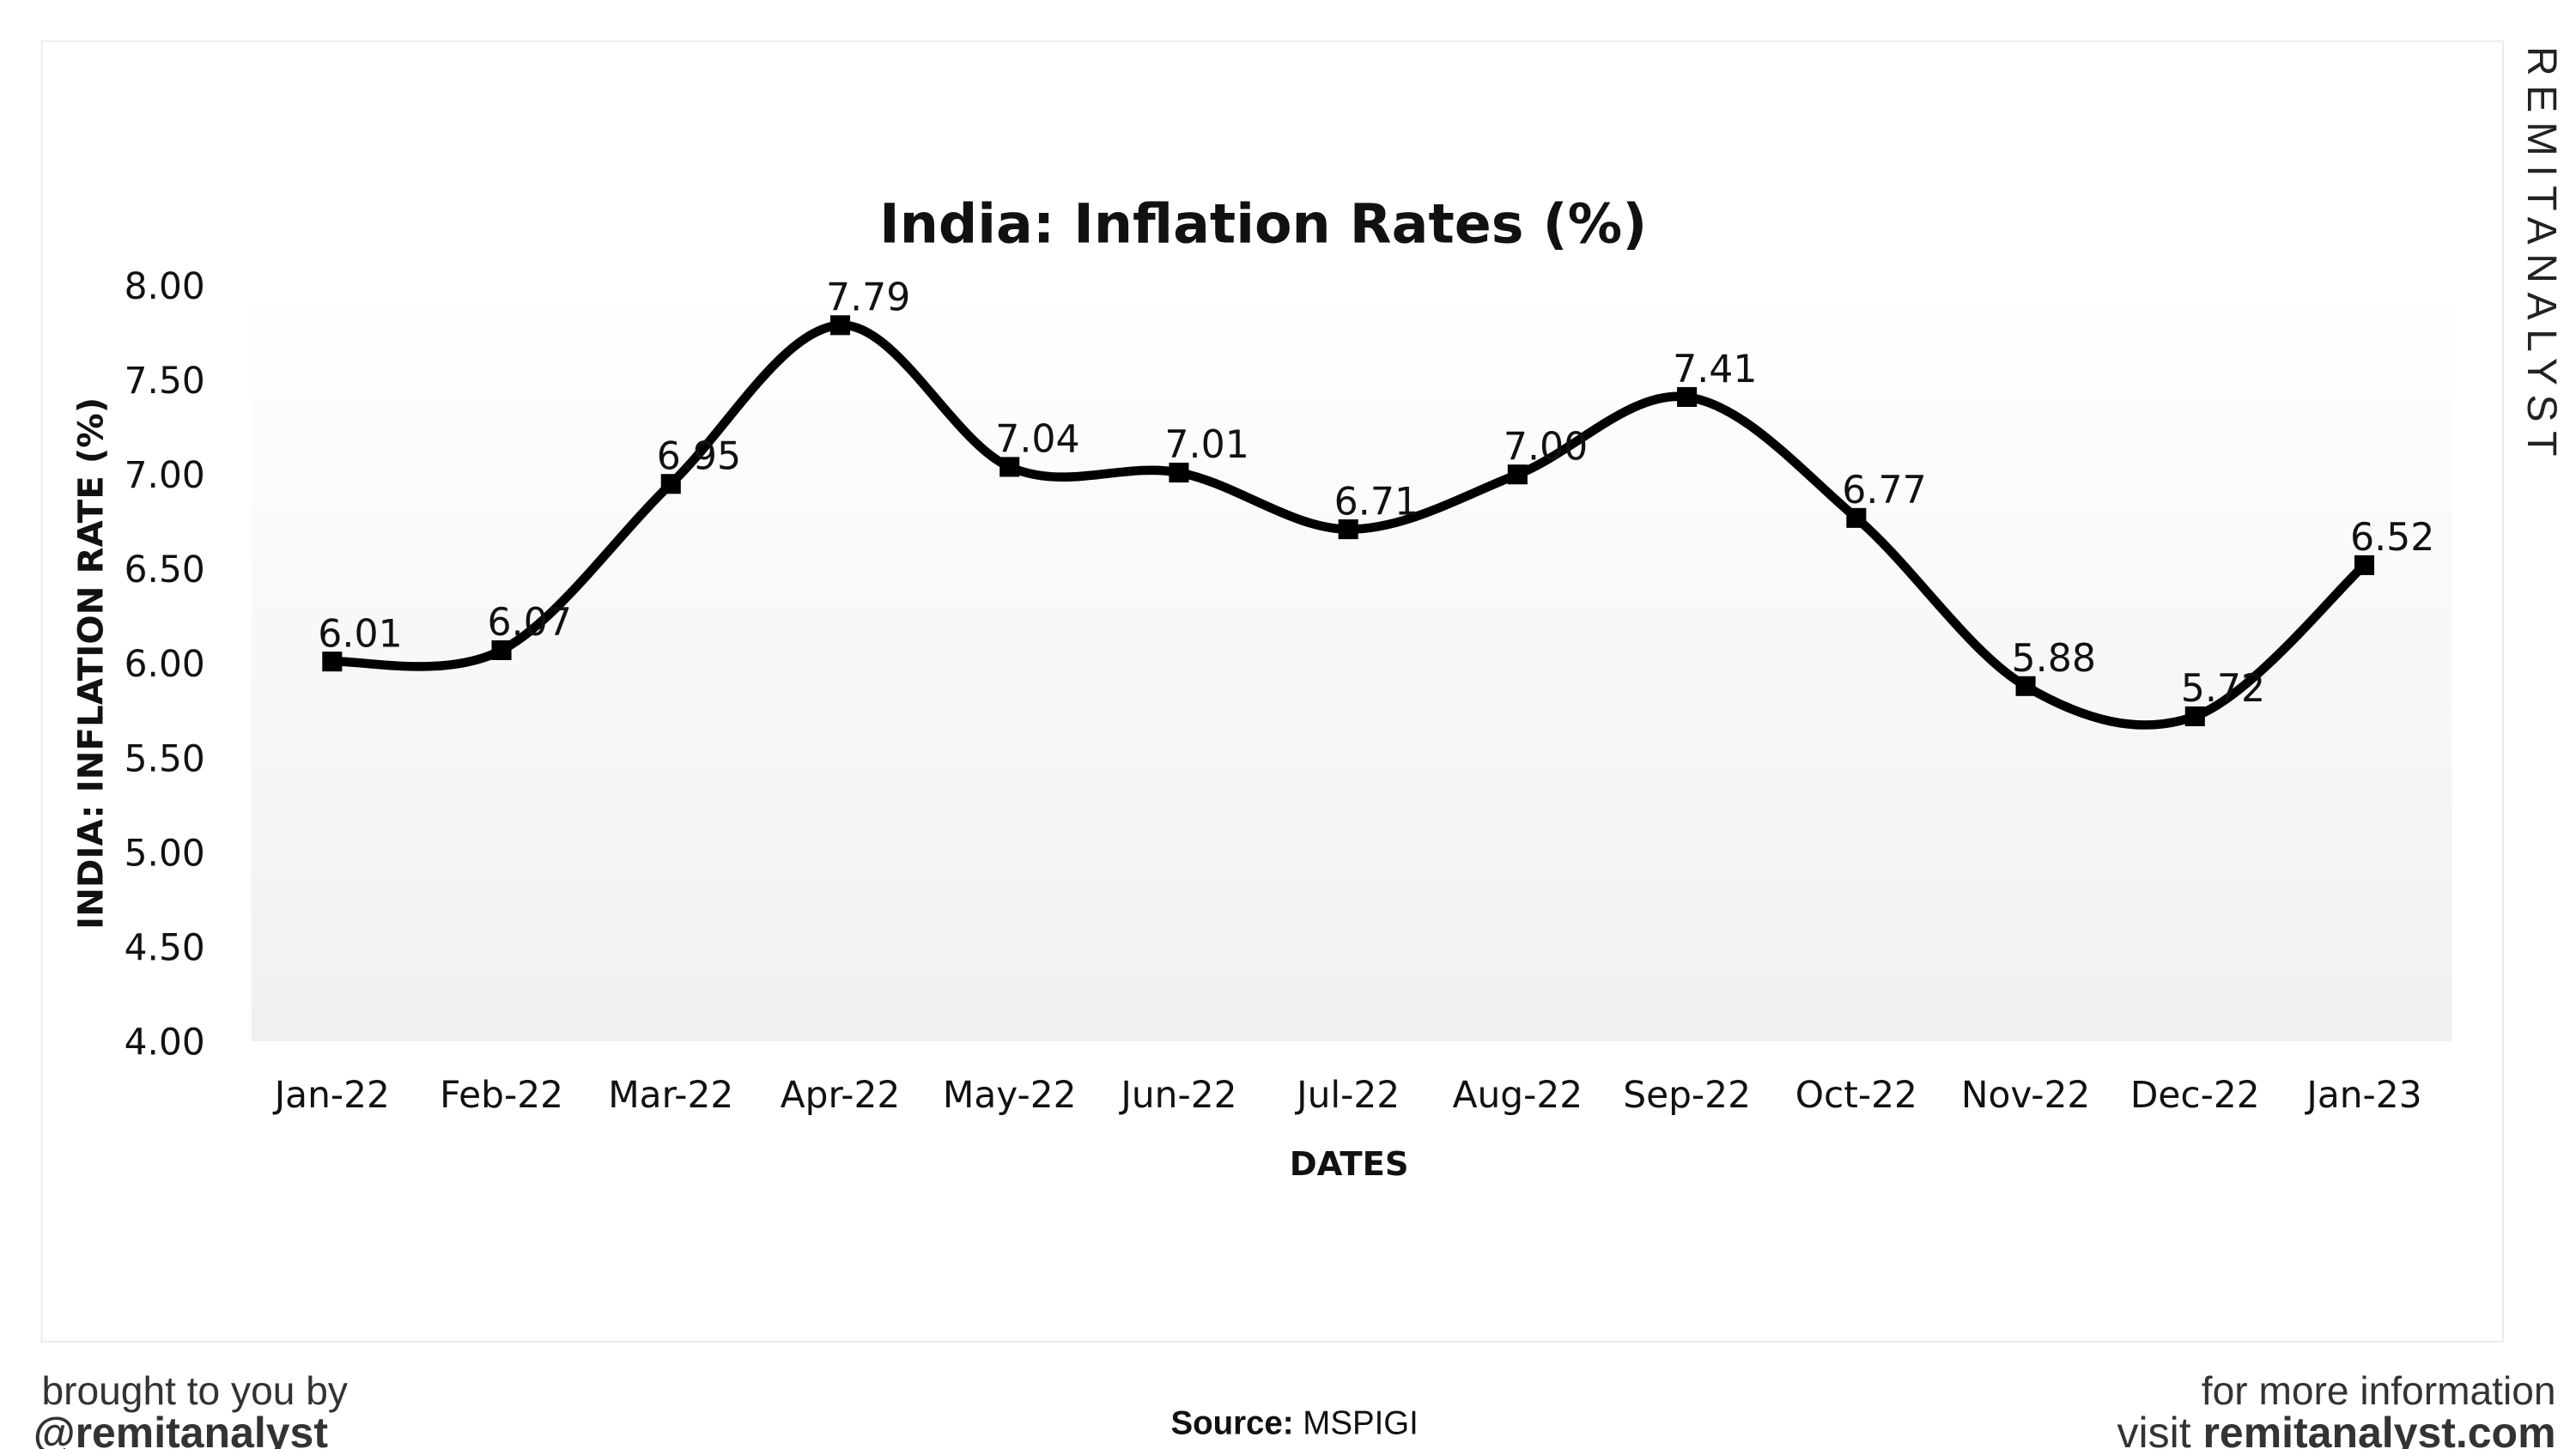 The height and width of the screenshot is (1449, 2576). Describe the element at coordinates (2054, 659) in the screenshot. I see `data-label: 5.88` at that location.